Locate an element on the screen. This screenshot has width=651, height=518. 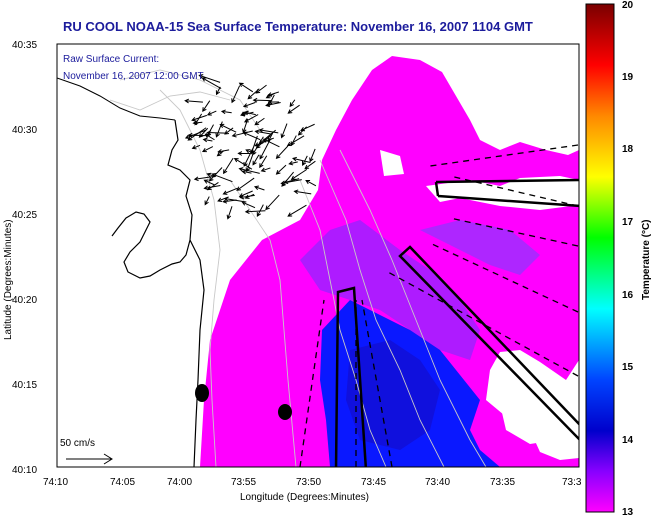
sst-mid-region is located at coordinates (390, 290).